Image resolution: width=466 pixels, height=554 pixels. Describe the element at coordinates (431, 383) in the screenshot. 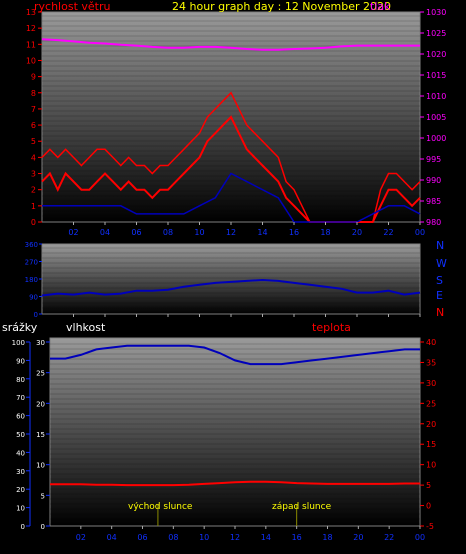

I see `temperature-tick-label: 30` at that location.